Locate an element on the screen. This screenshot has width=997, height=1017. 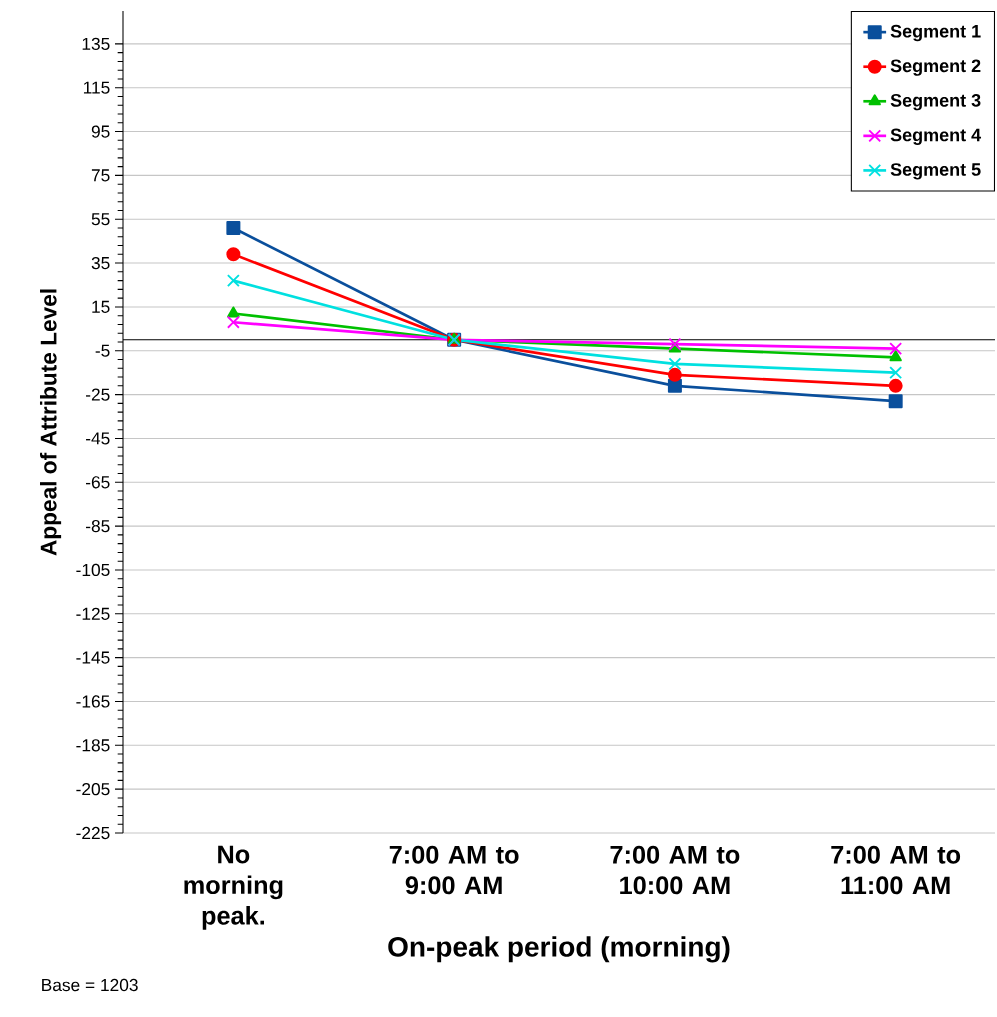
y-tick-label: 35 is located at coordinates (100, 263).